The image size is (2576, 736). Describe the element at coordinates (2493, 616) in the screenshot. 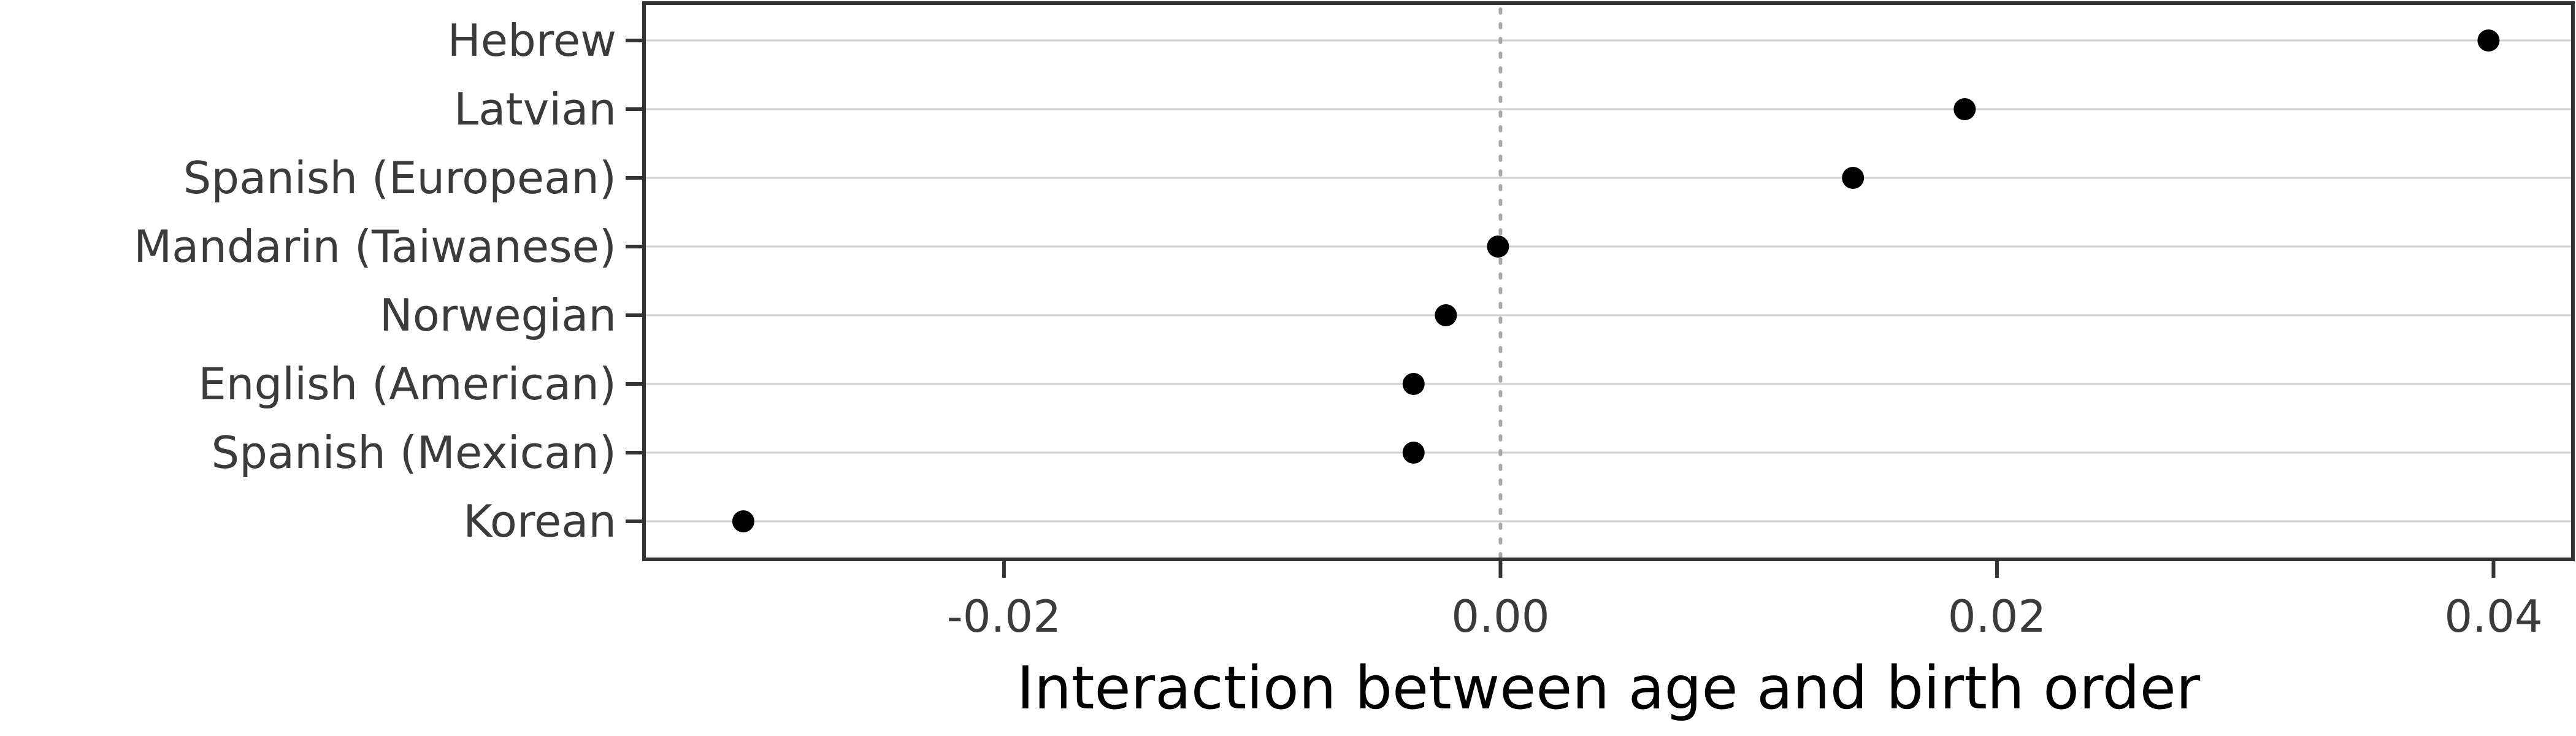

I see `x-tick-label: 0.04` at that location.